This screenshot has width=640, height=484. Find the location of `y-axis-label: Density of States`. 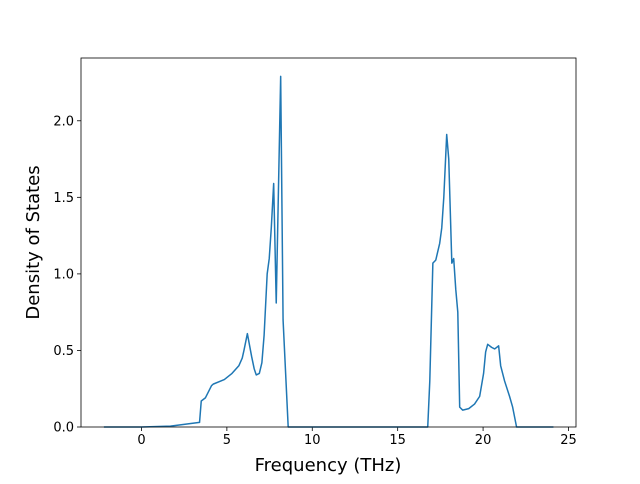

y-axis-label: Density of States is located at coordinates (33, 242).